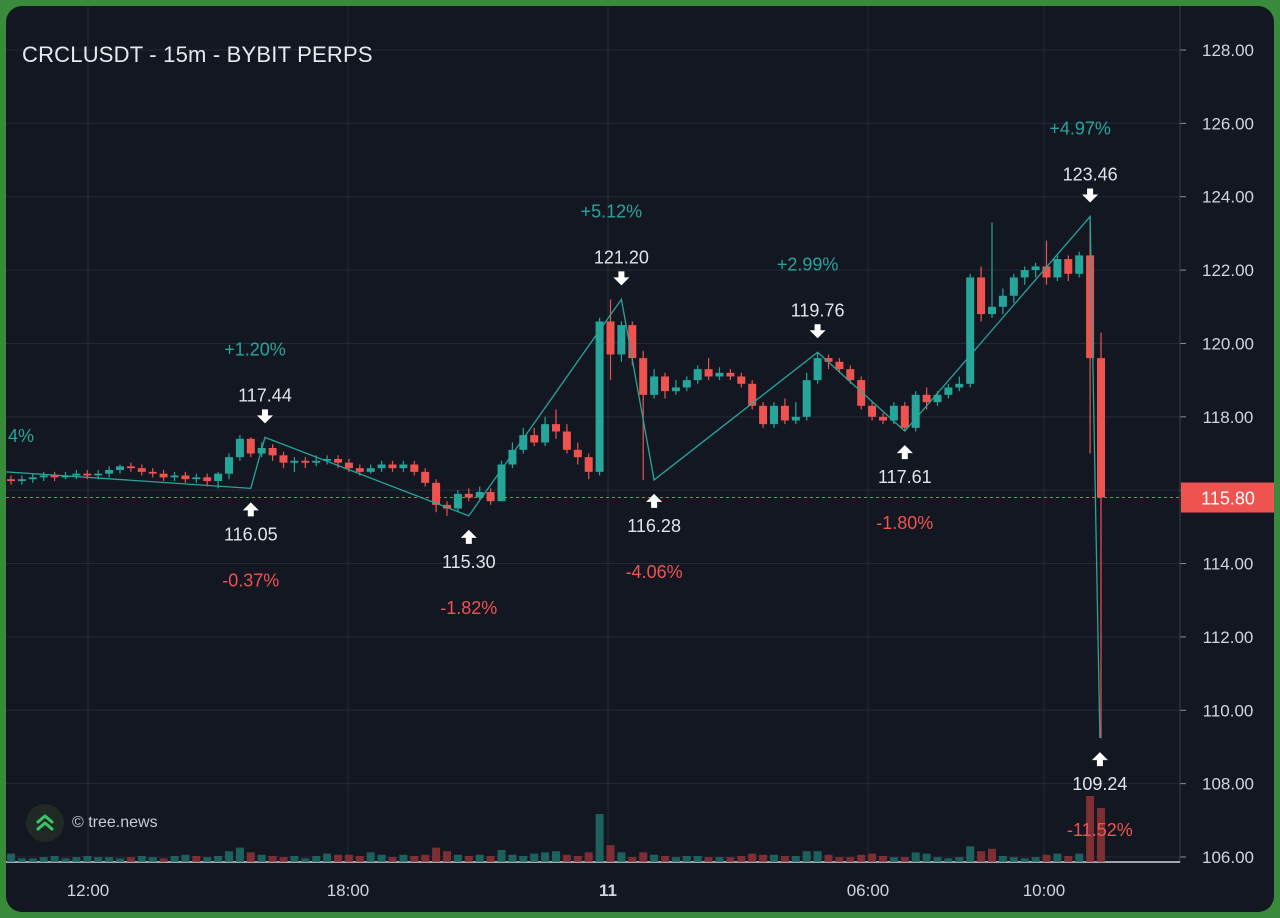  Describe the element at coordinates (1227, 497) in the screenshot. I see `last-price-tag` at that location.